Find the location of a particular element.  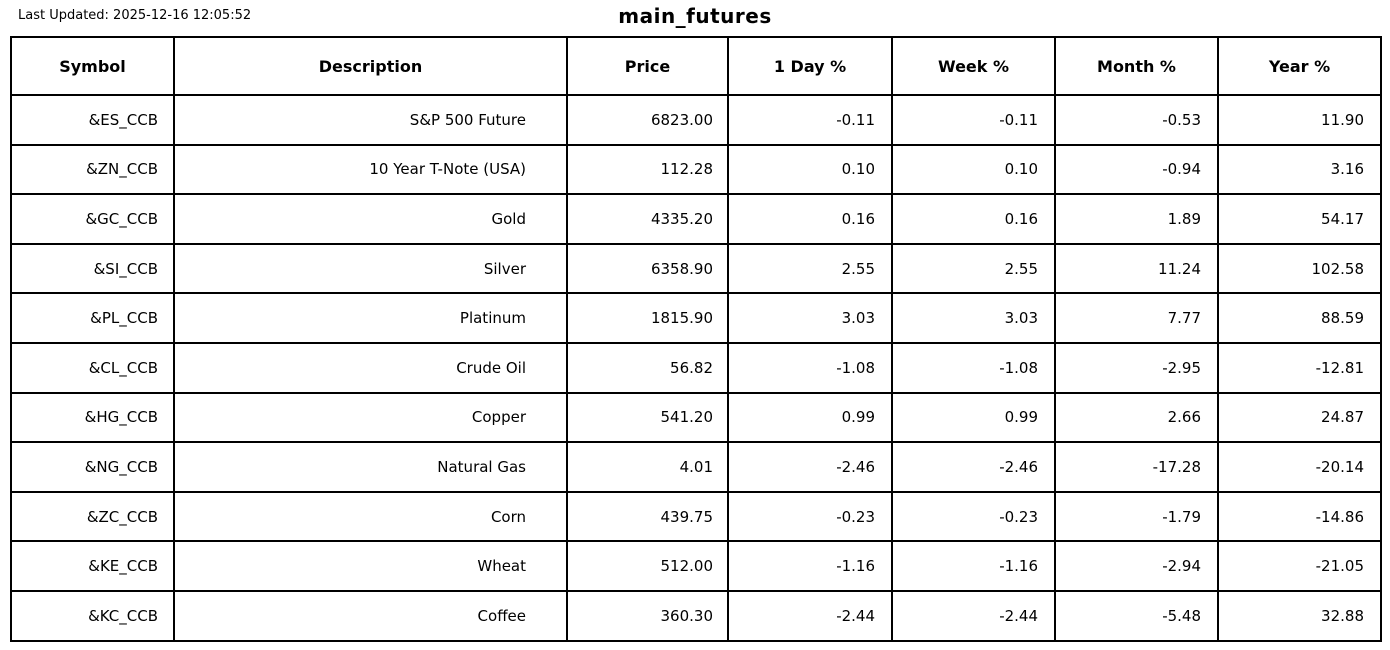

cell-year-pct: 24.87 is located at coordinates (1299, 417).